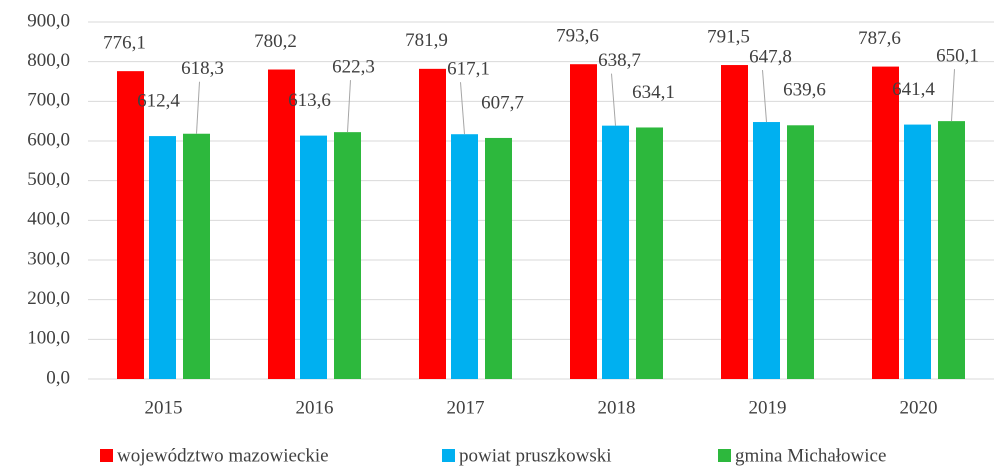 The width and height of the screenshot is (996, 470). What do you see at coordinates (315, 407) in the screenshot?
I see `x-tick-label: 2016` at bounding box center [315, 407].